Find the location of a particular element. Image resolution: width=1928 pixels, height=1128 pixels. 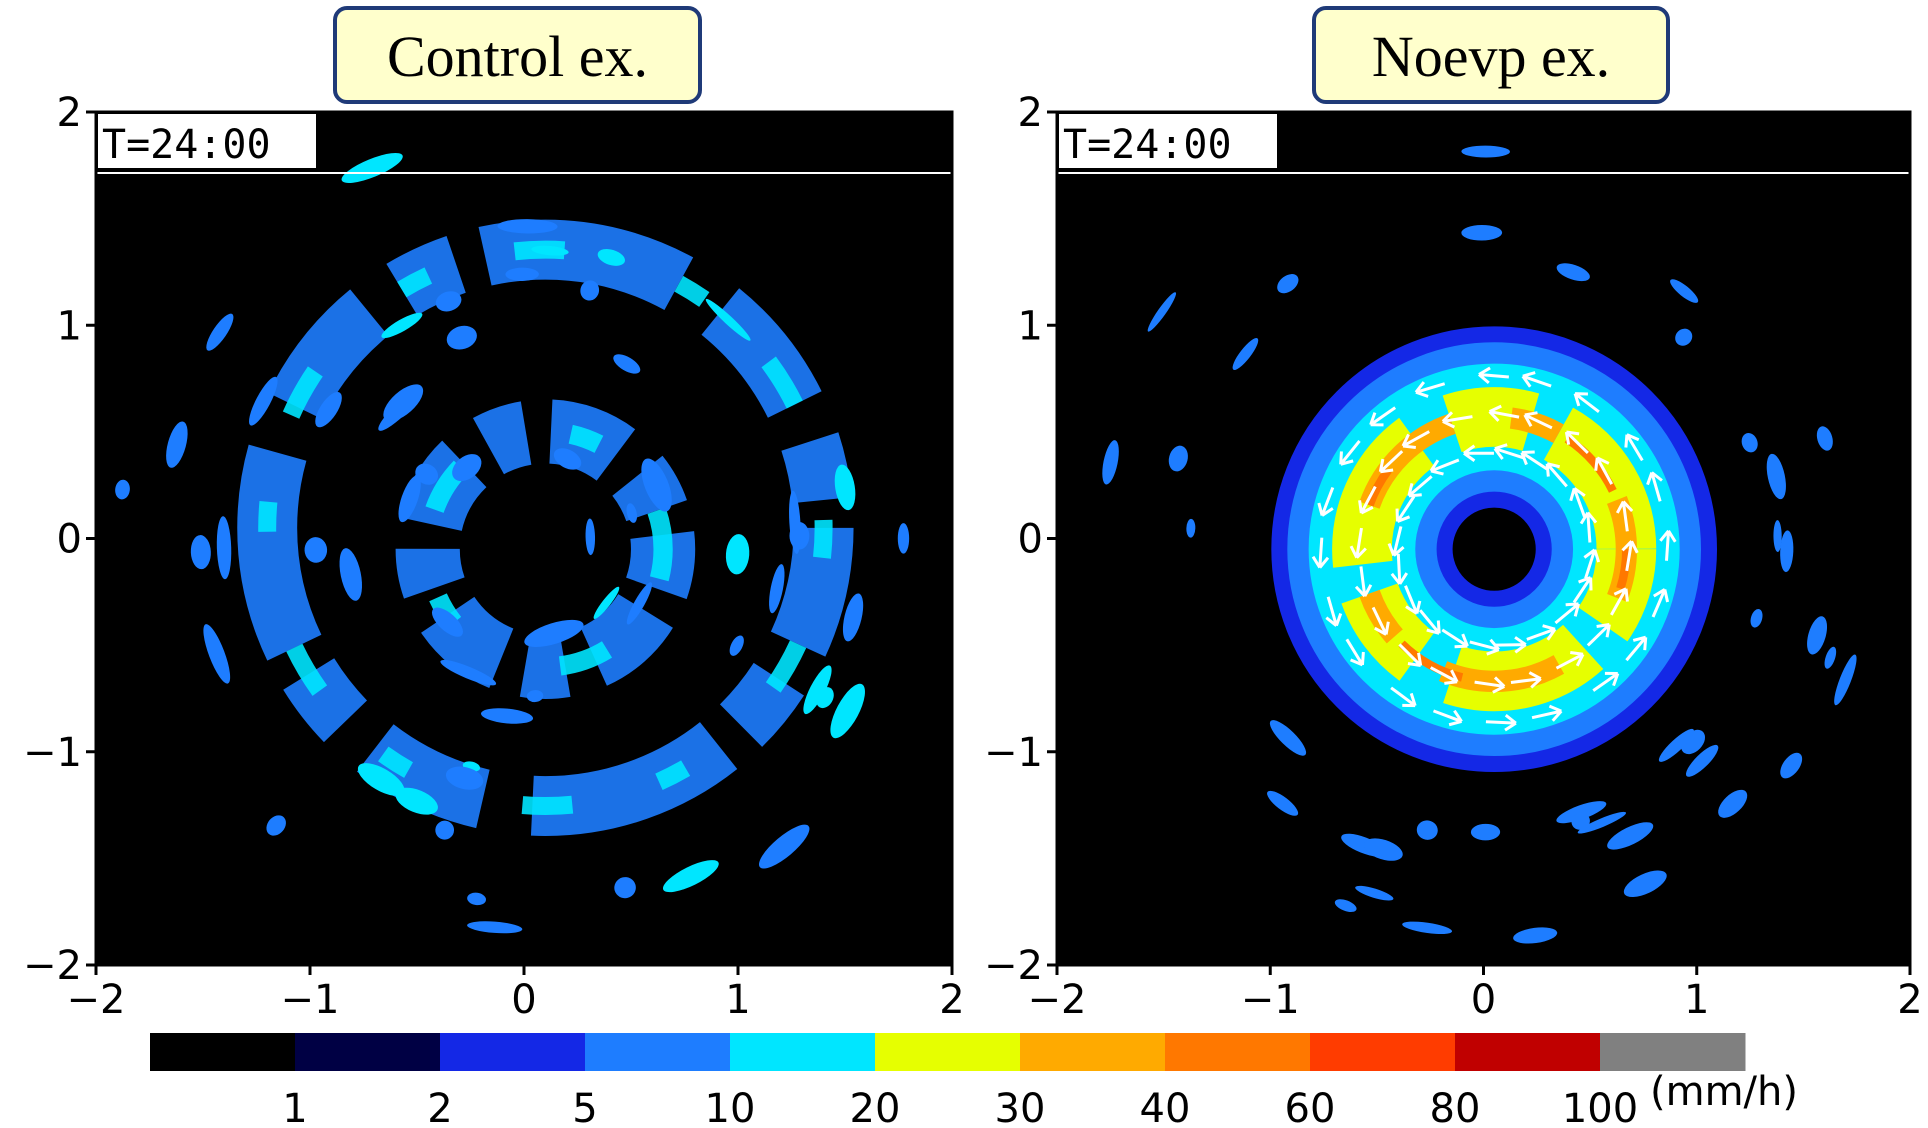

y-tick-label: 2 is located at coordinates (69, 113).